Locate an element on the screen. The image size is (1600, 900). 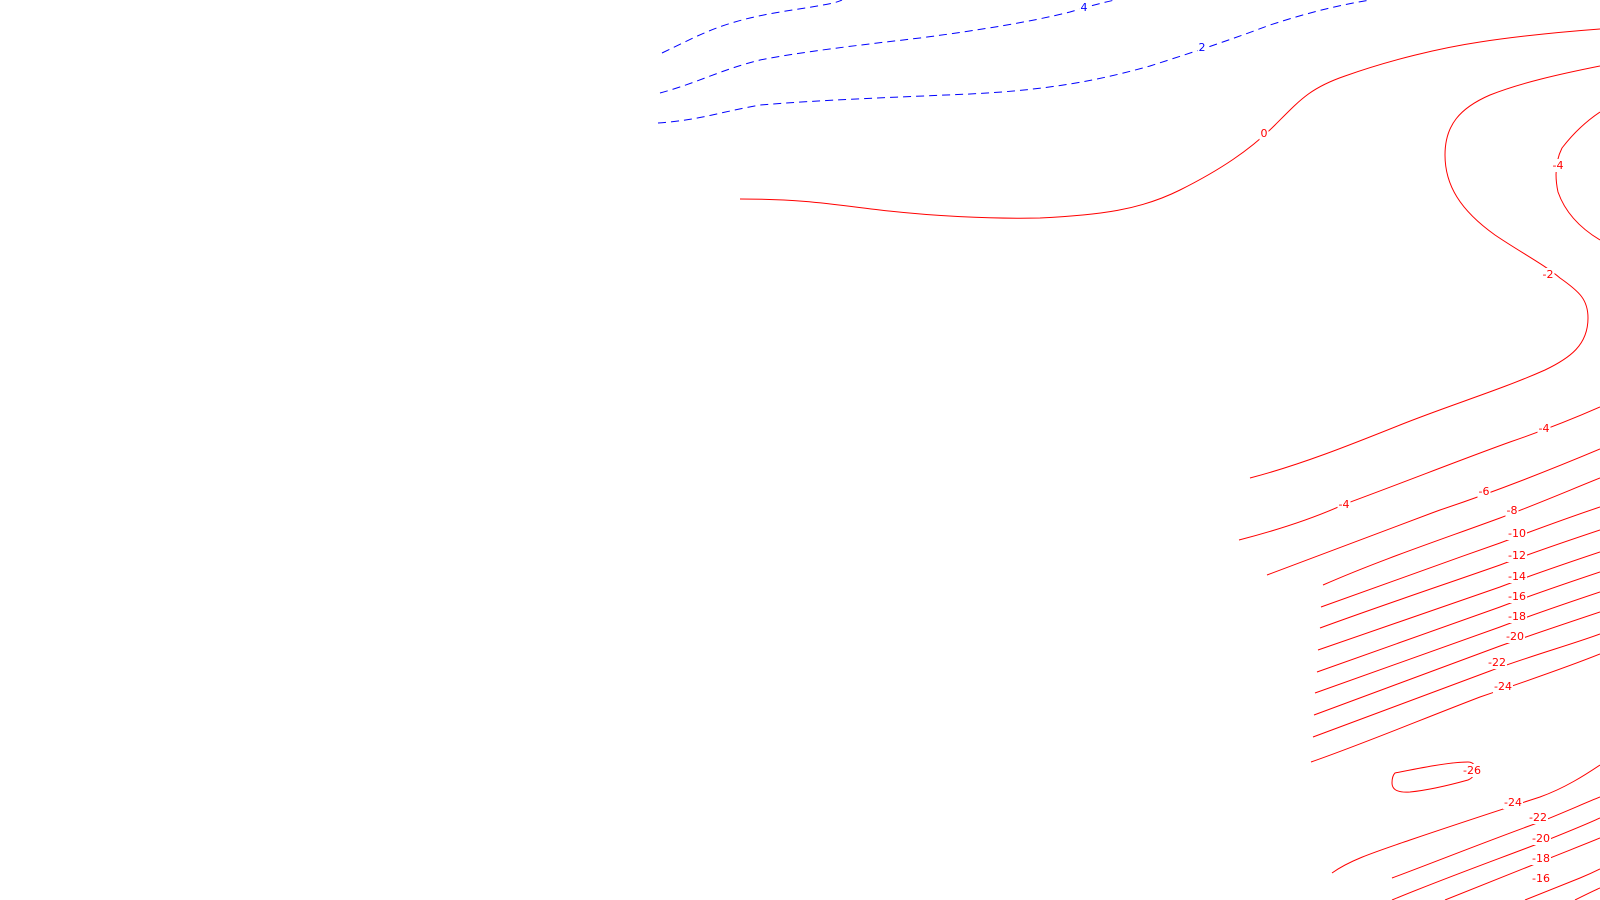
contour-line-minus18 is located at coordinates (1457, 642).